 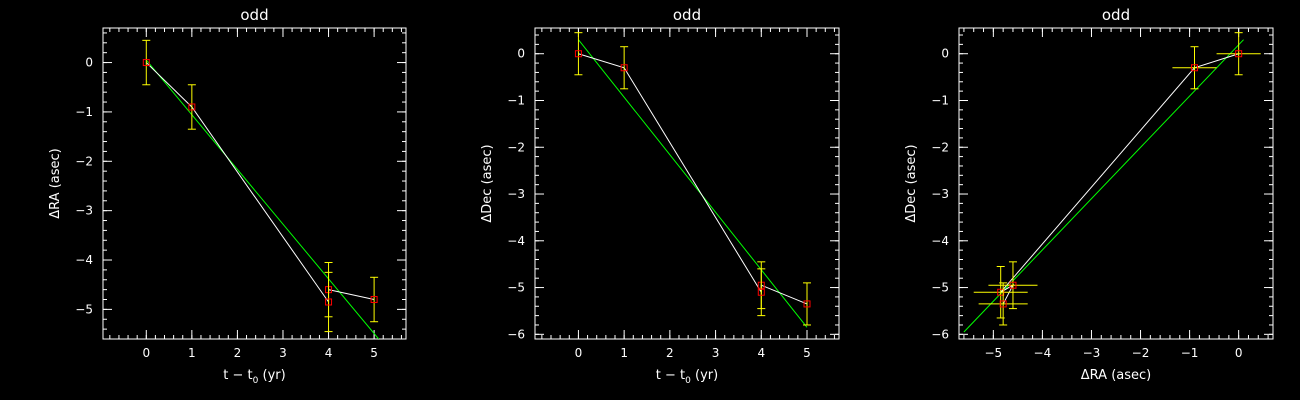 I want to click on x-tick-label: −2, so click(x=1141, y=353).